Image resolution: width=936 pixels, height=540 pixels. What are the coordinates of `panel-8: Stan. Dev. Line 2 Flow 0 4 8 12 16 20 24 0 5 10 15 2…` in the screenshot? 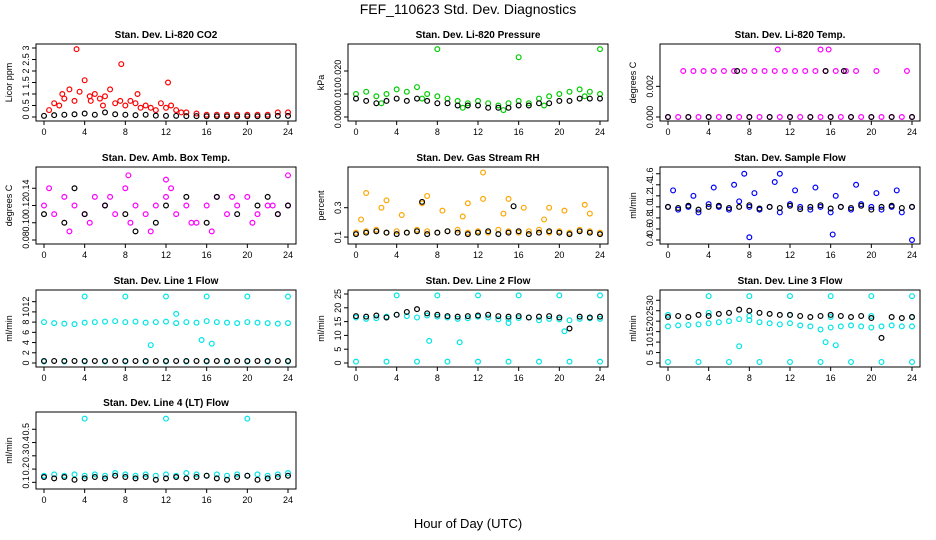 It's located at (462, 329).